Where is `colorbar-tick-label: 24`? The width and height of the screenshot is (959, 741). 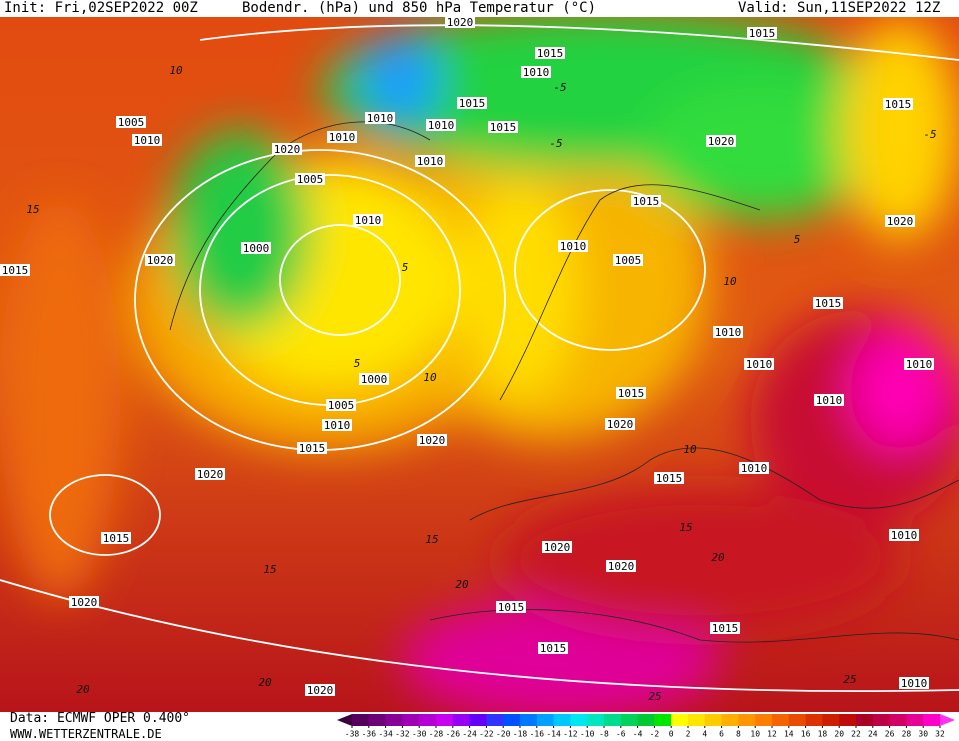
colorbar-tick-label: 24 is located at coordinates (873, 734).